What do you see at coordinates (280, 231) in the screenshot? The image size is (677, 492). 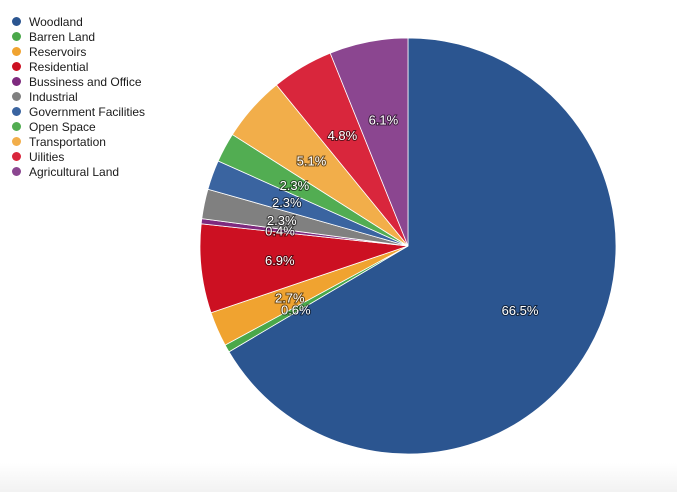 I see `slice-label: 0.4%` at bounding box center [280, 231].